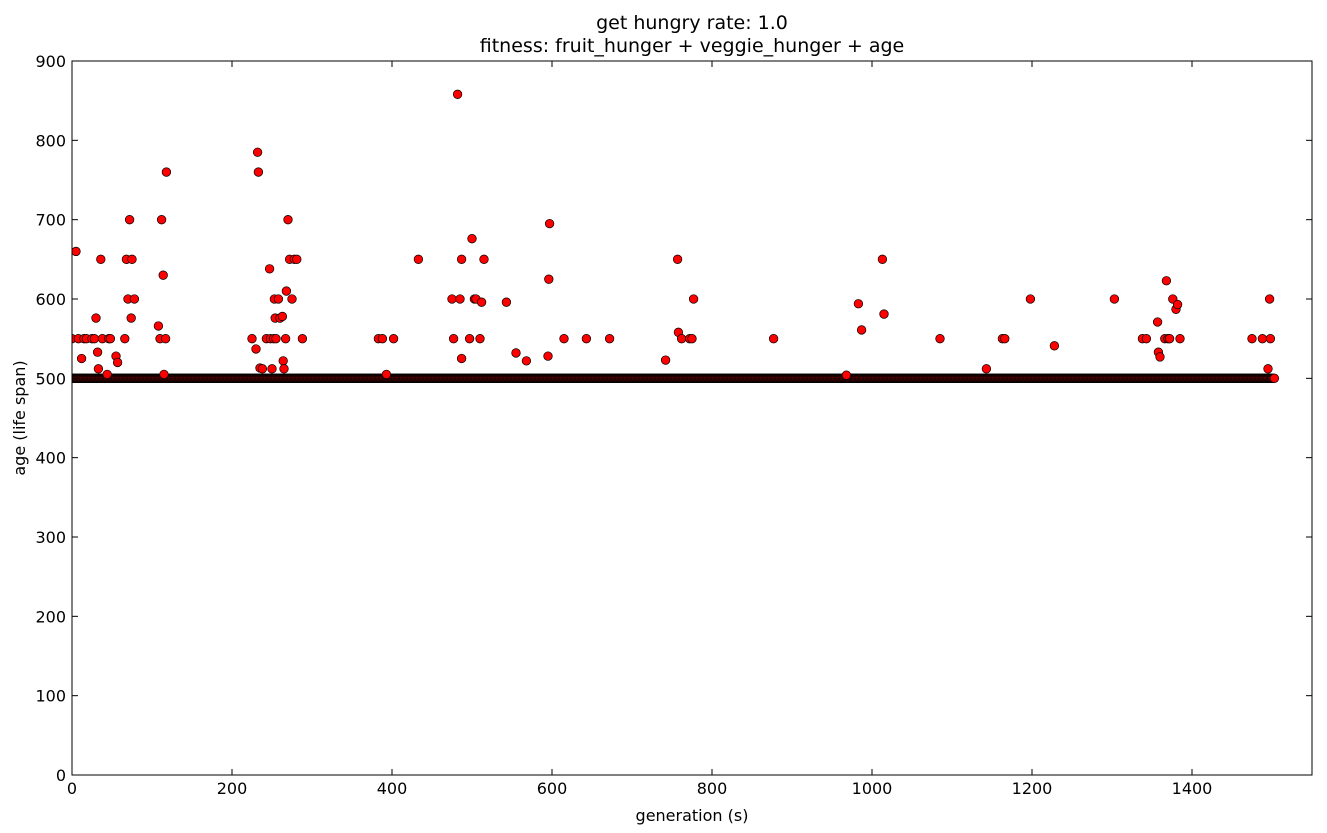 The image size is (1327, 833). What do you see at coordinates (50, 299) in the screenshot?
I see `y-tick-label: 600` at bounding box center [50, 299].